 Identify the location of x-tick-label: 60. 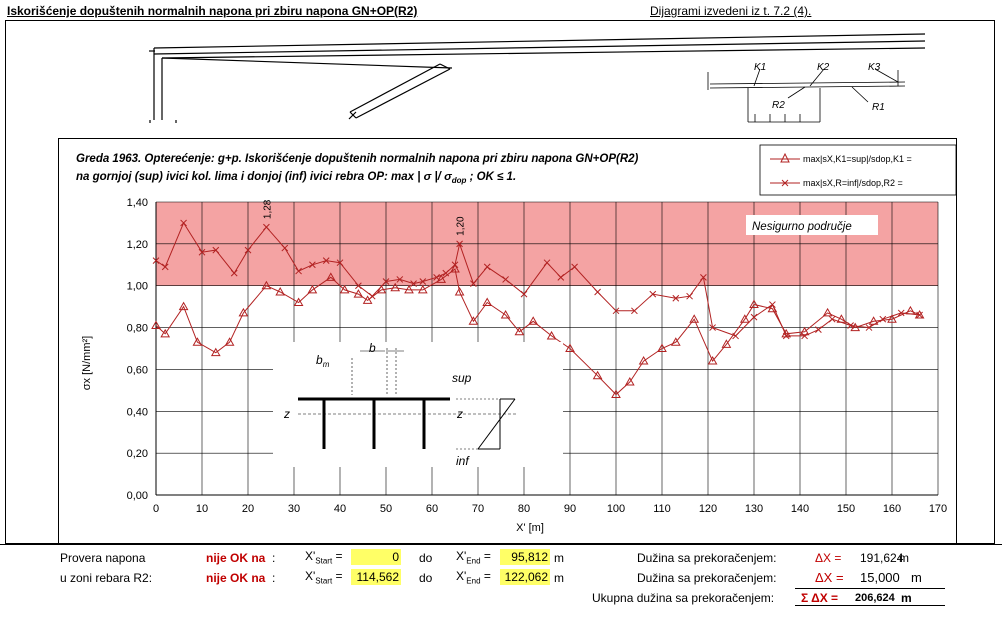
(432, 509).